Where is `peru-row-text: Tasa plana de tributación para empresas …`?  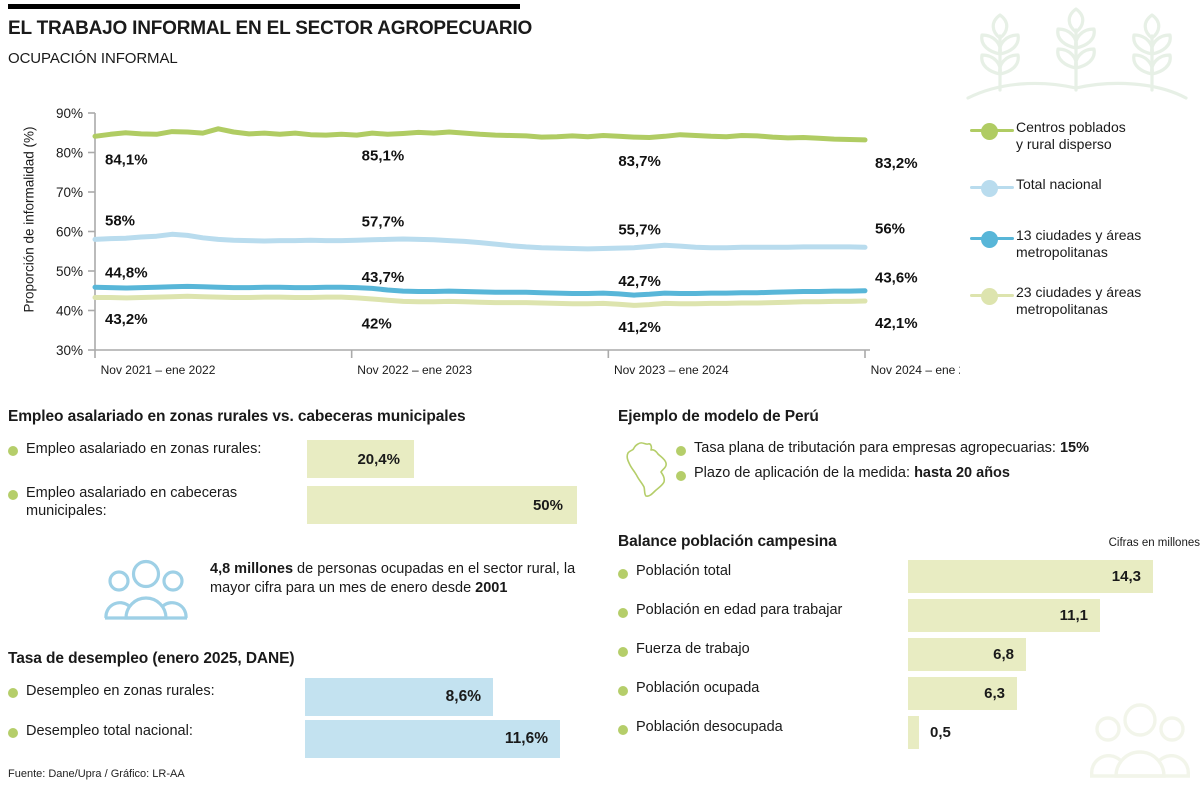
peru-row-text: Tasa plana de tributación para empresas … is located at coordinates (891, 448).